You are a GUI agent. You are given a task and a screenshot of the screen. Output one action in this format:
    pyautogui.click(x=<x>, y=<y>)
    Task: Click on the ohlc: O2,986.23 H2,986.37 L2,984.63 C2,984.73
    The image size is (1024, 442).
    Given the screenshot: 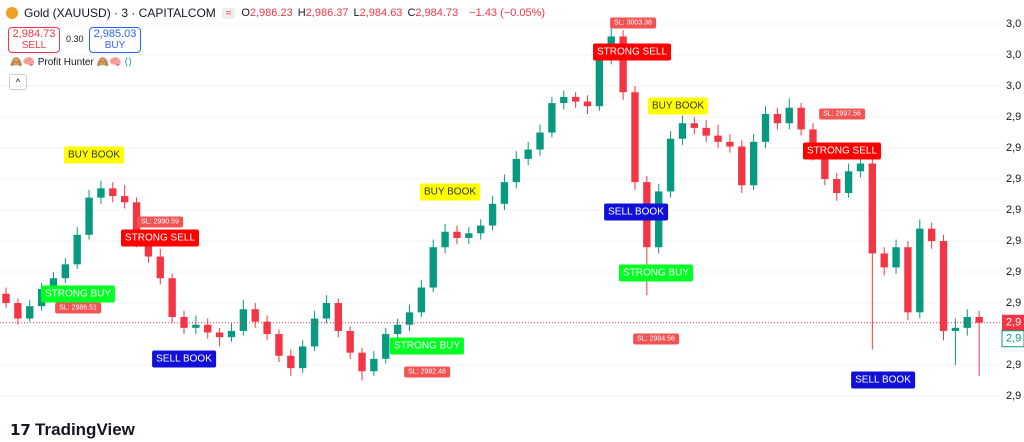 What is the action you would take?
    pyautogui.click(x=352, y=13)
    